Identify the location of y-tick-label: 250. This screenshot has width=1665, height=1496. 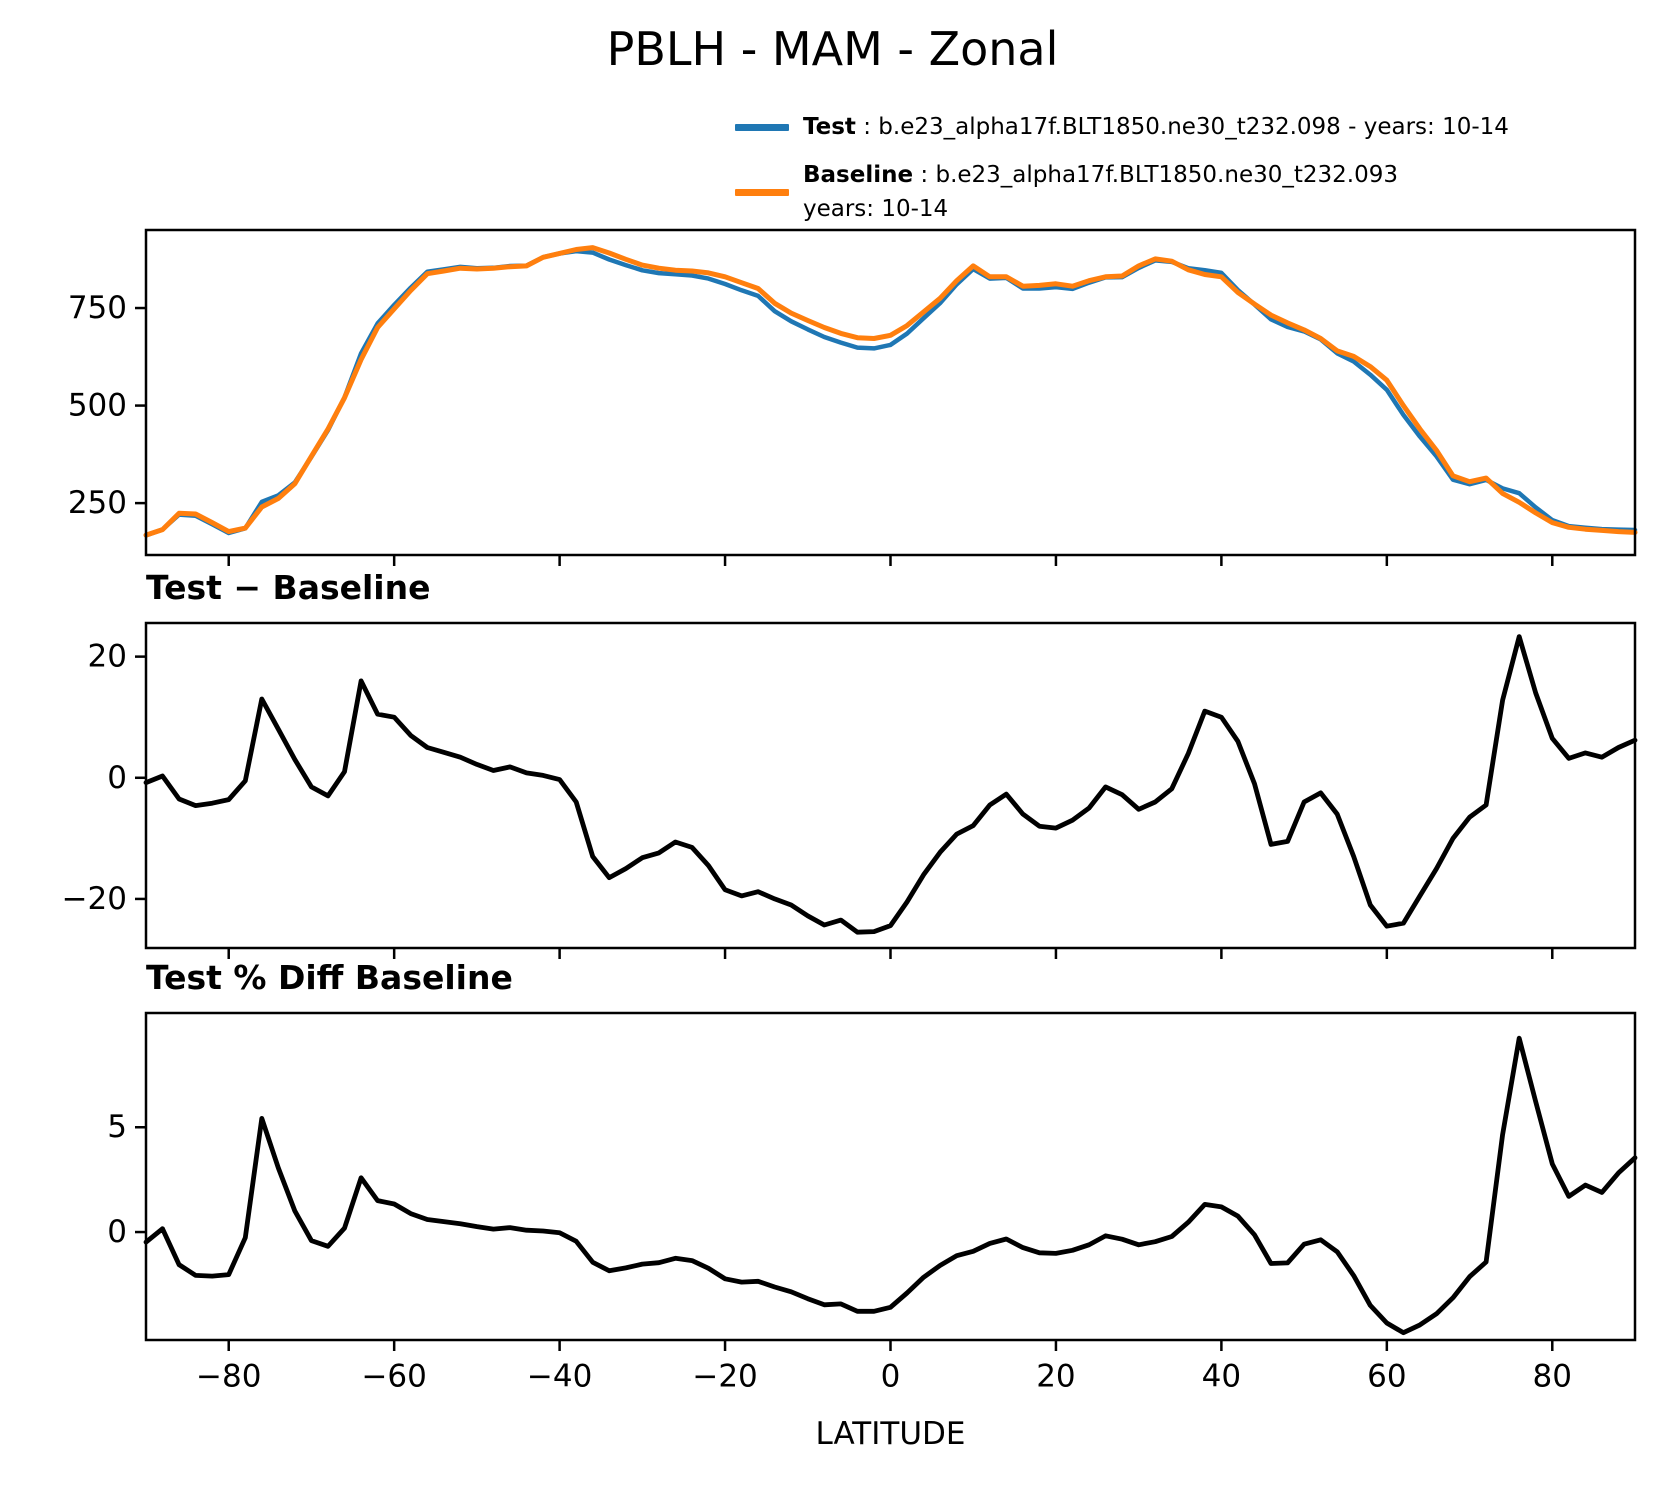
(97, 503).